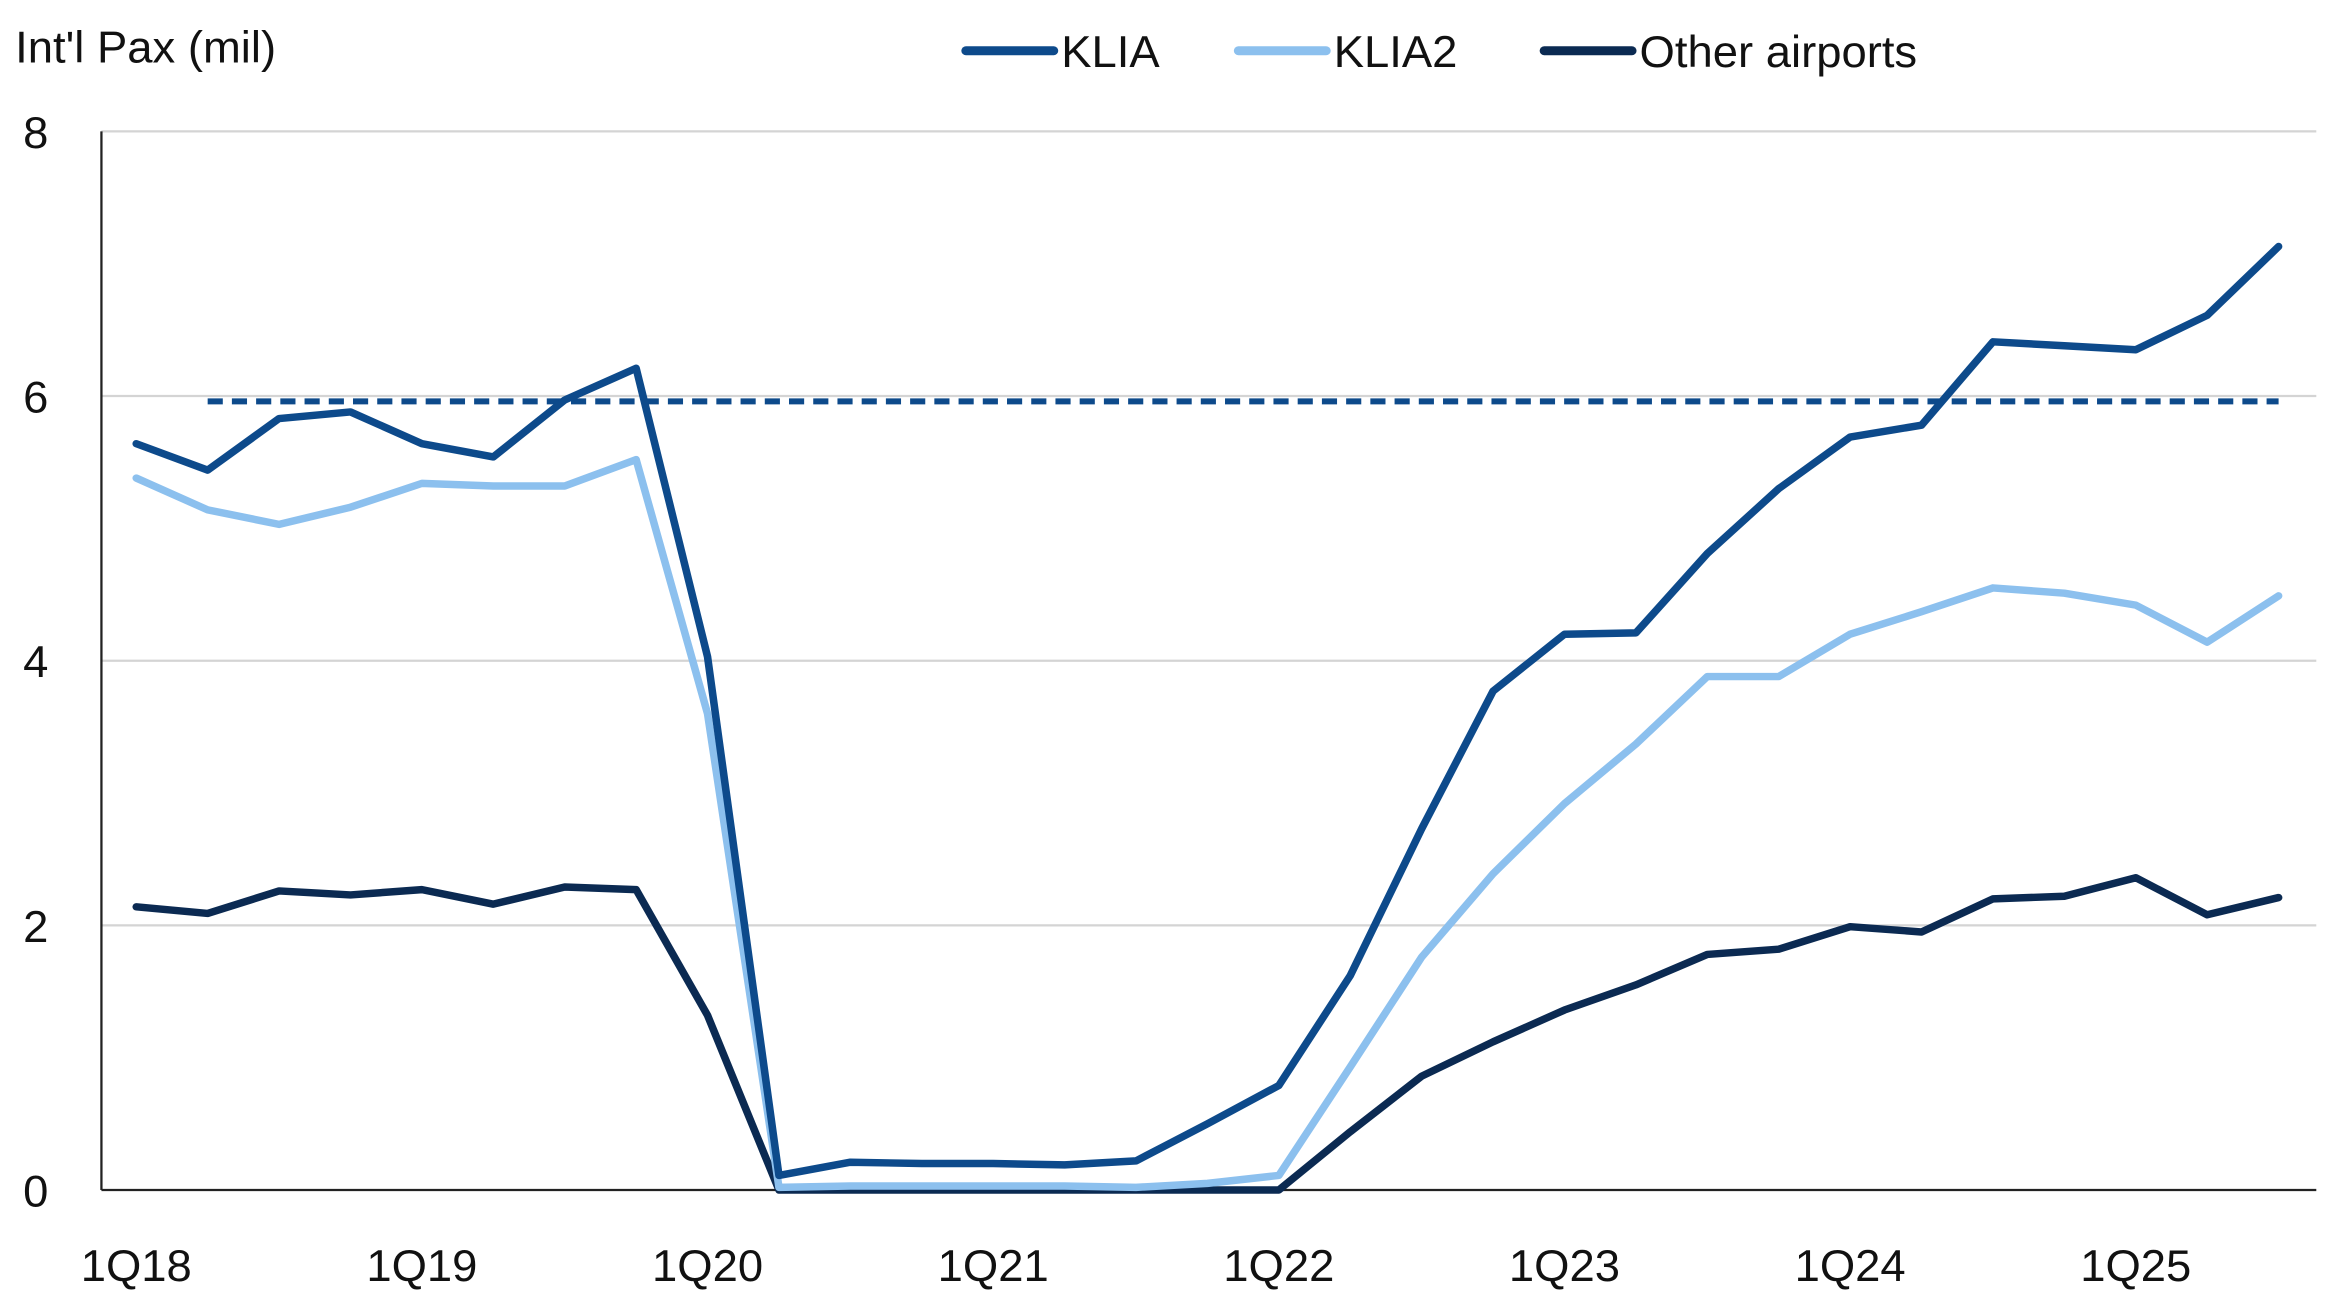 The height and width of the screenshot is (1299, 2339). Describe the element at coordinates (1278, 1265) in the screenshot. I see `x-tick-label: 1Q22` at that location.